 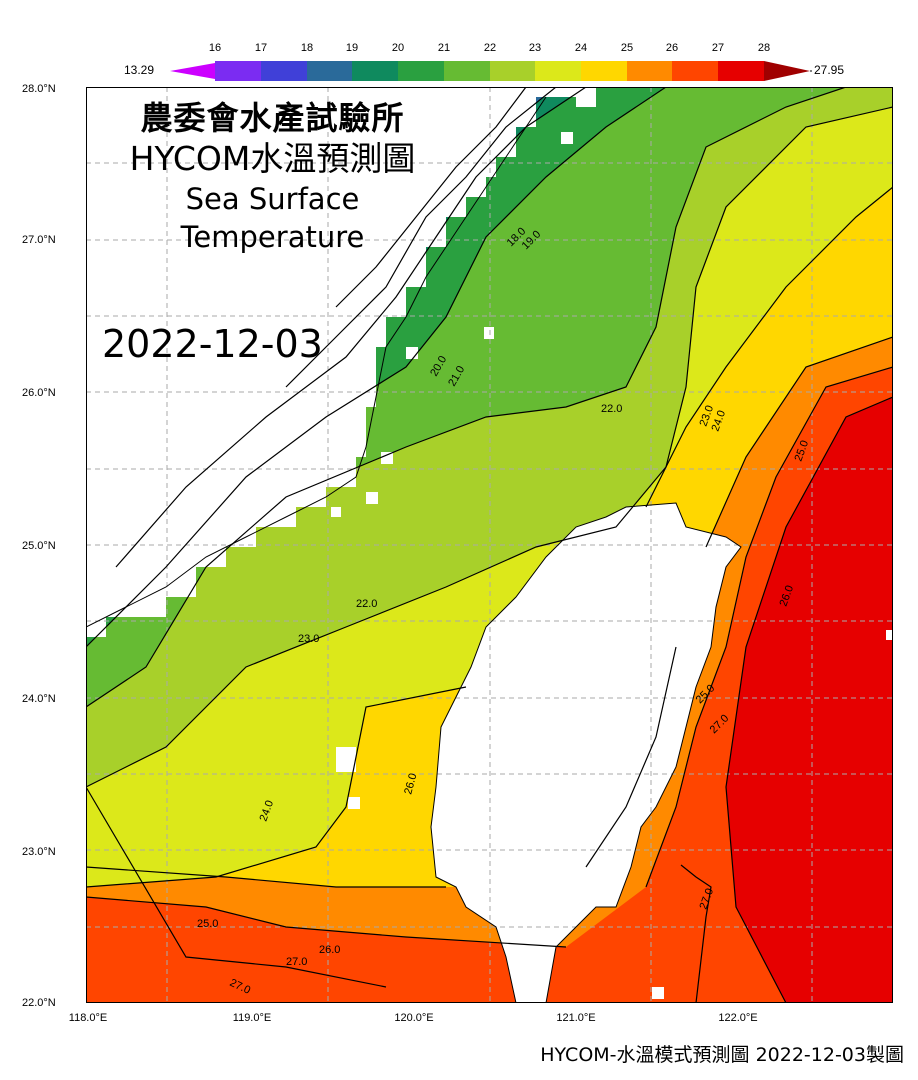 What do you see at coordinates (829, 70) in the screenshot?
I see `colorbar-max-label: 27.95` at bounding box center [829, 70].